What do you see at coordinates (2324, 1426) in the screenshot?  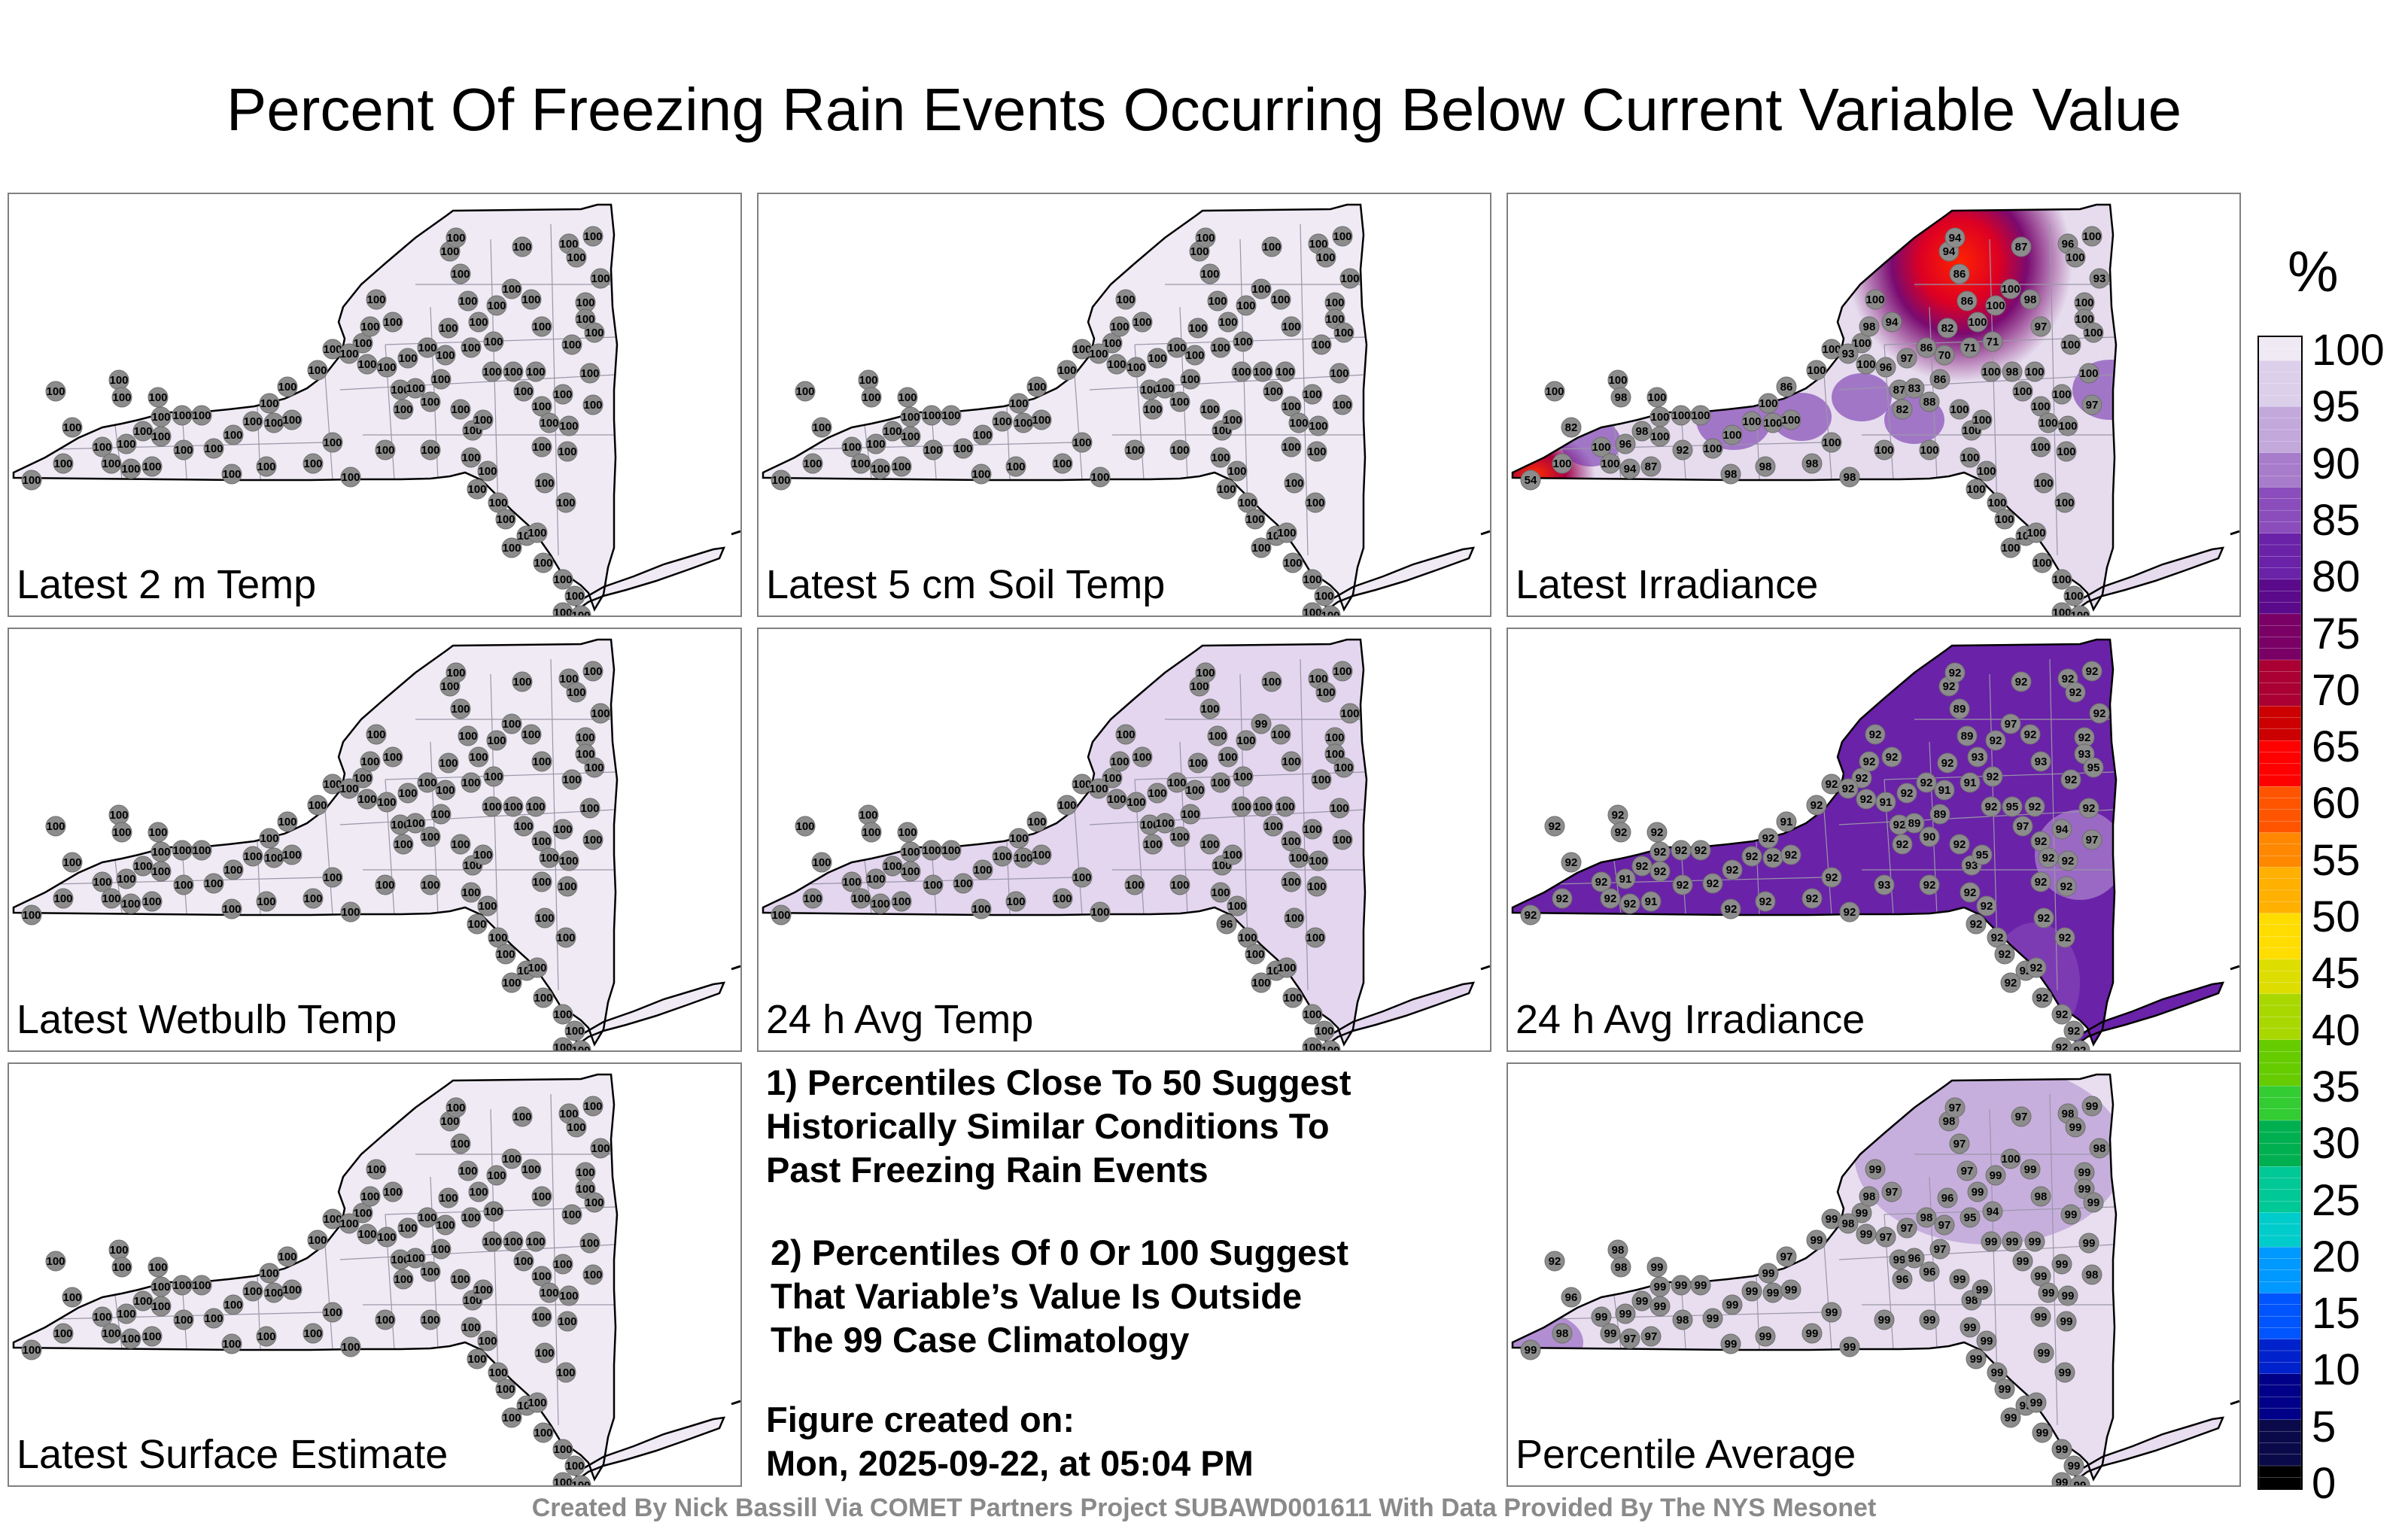 I see `colorbar-tick-label: 5` at bounding box center [2324, 1426].